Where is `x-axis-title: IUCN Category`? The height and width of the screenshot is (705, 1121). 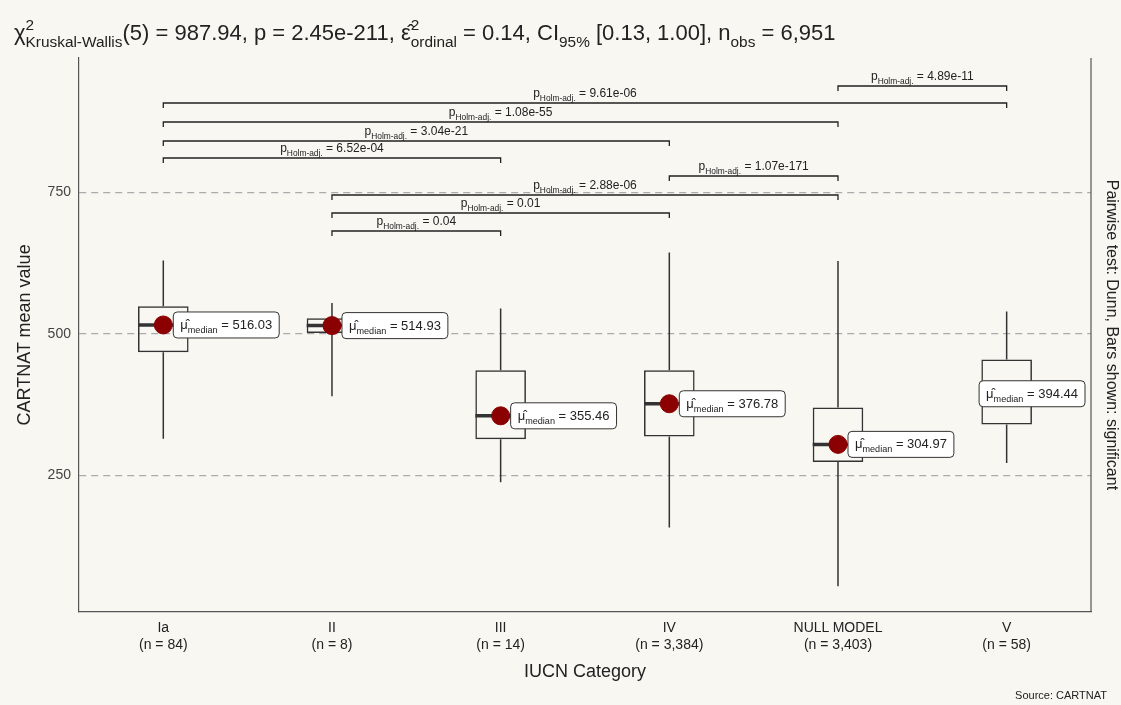 x-axis-title: IUCN Category is located at coordinates (584, 671).